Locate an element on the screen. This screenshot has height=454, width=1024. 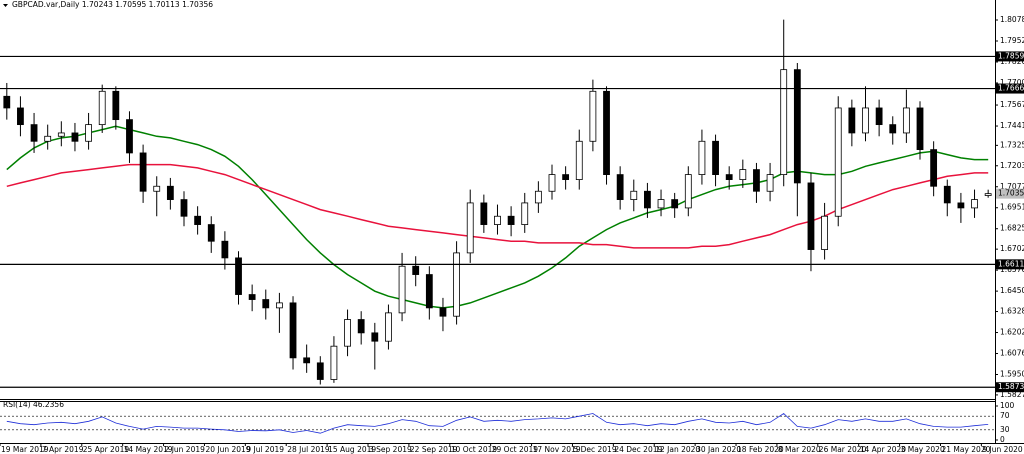
x-tick-label: 3 May 2020 is located at coordinates (923, 449).